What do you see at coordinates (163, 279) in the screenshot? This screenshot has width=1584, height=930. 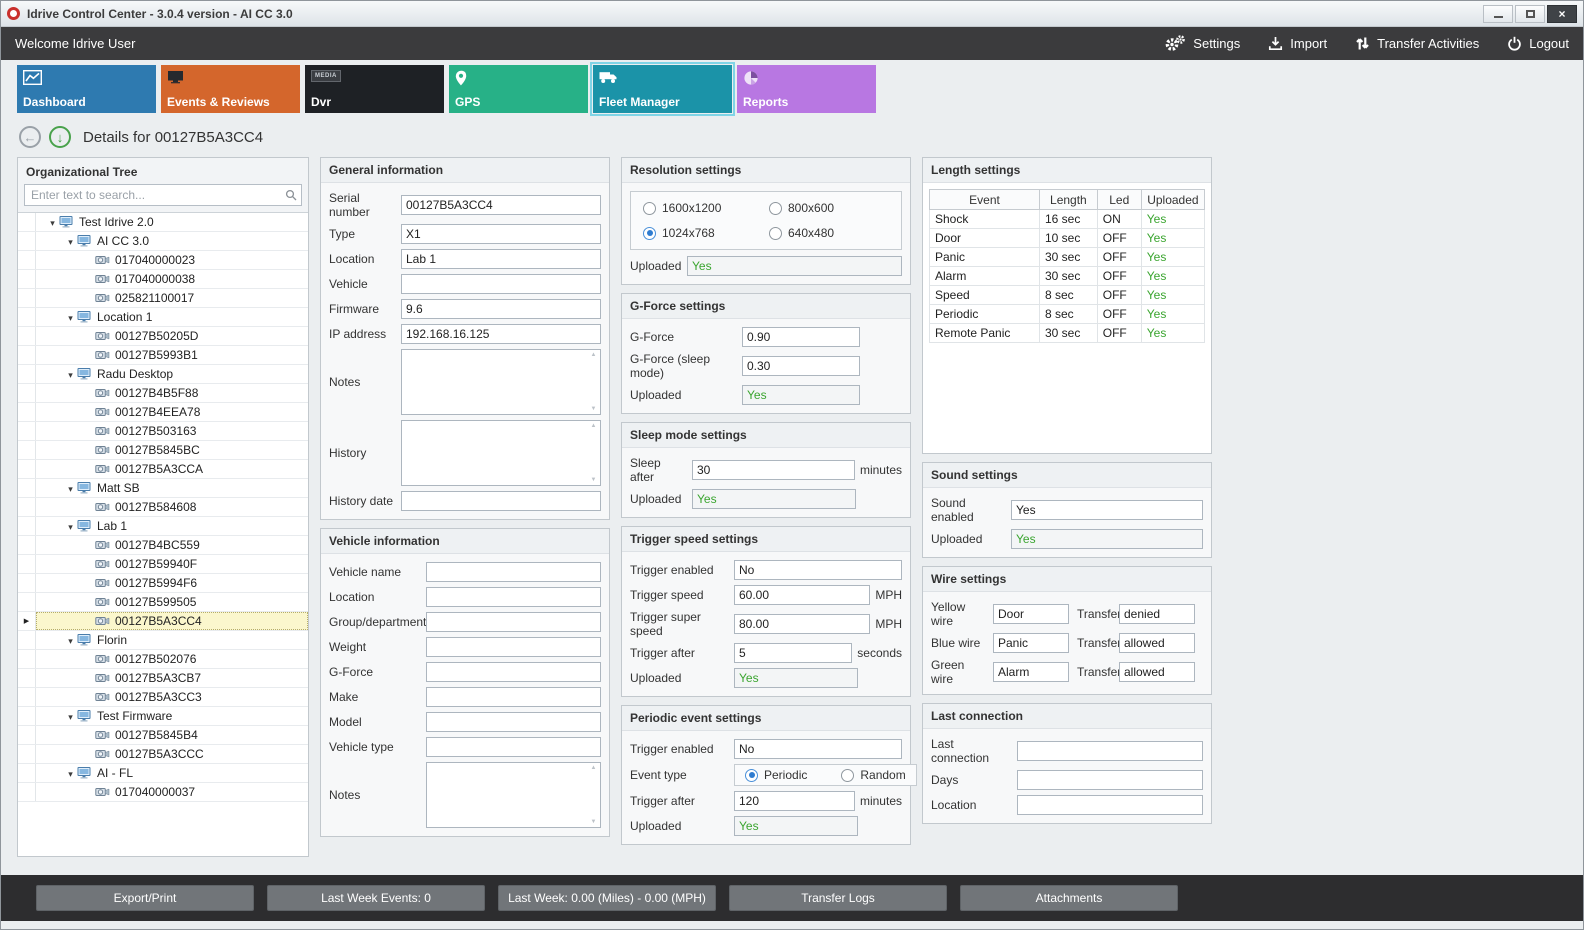 I see `tree-item-017040000038: 017040000038` at bounding box center [163, 279].